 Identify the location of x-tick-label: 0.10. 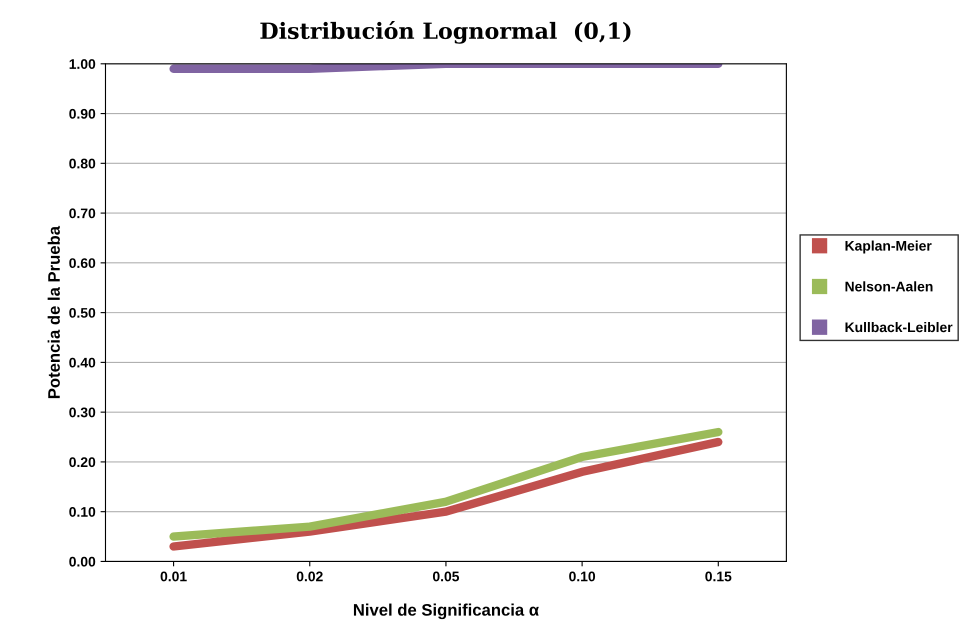
(582, 577).